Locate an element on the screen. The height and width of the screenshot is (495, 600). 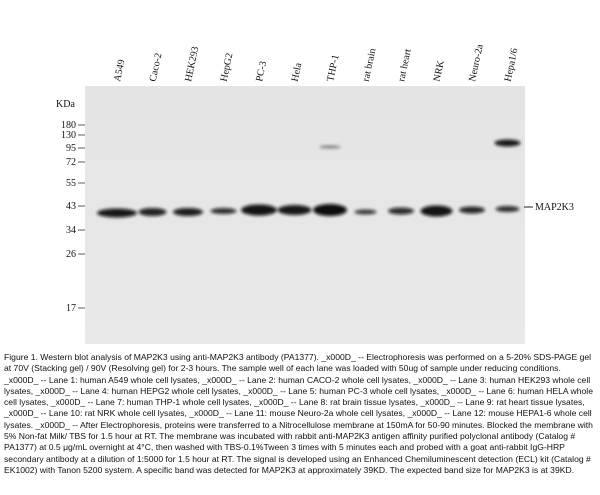
band-label: MAP2K3 is located at coordinates (554, 207).